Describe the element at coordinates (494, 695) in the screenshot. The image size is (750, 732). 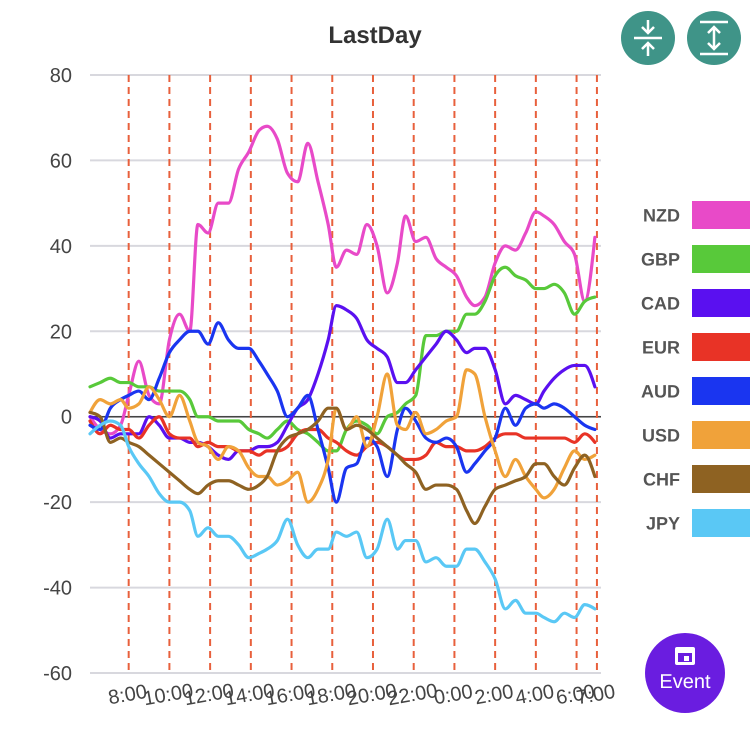
I see `x-tick-label: 2:00` at that location.